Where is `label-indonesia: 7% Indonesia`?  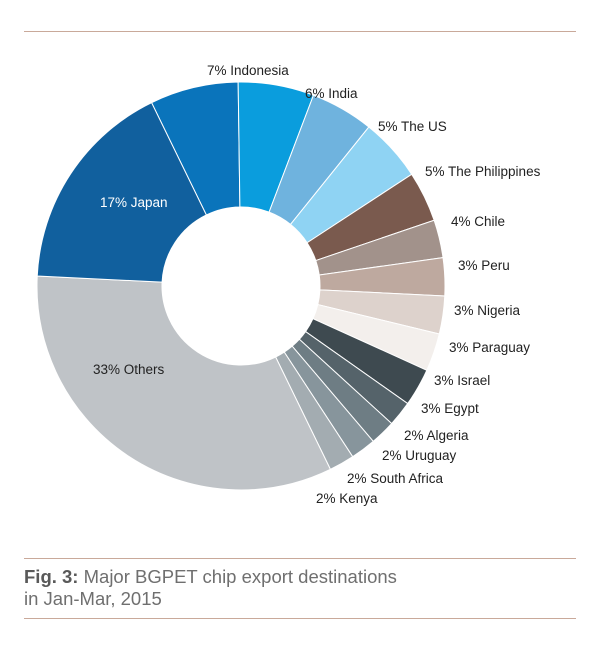 label-indonesia: 7% Indonesia is located at coordinates (248, 70).